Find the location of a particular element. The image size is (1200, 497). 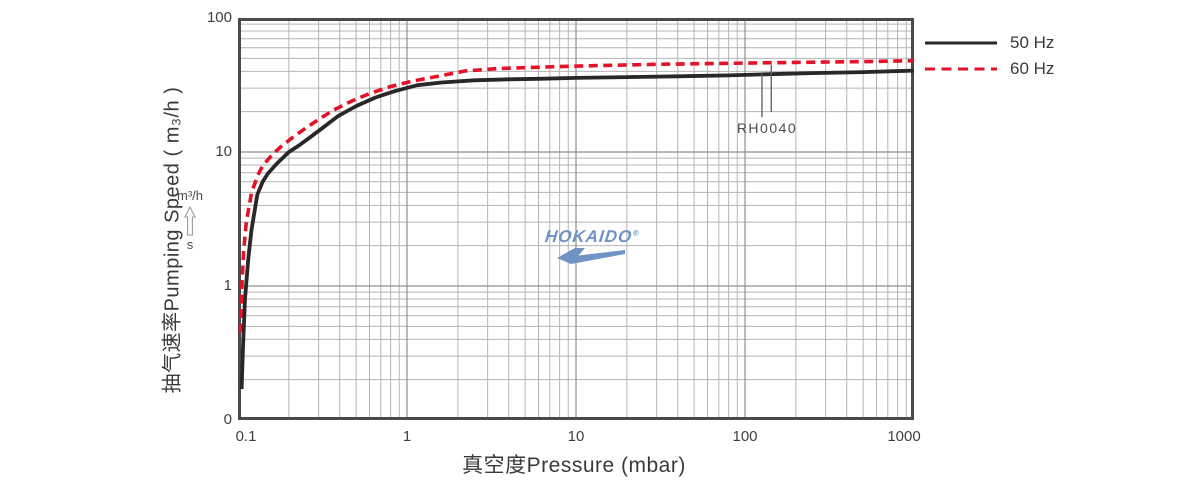

legend-label-50hz: 50 Hz is located at coordinates (1032, 42).